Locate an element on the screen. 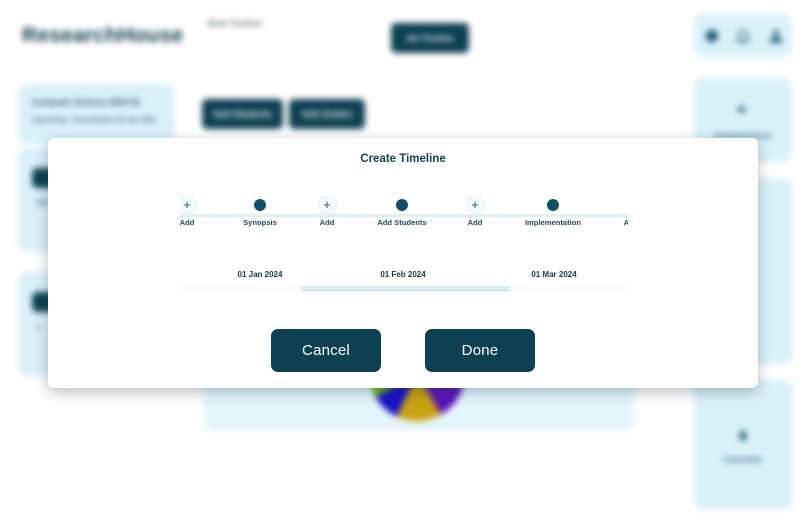 Image resolution: width=806 pixels, height=524 pixels. gear-icon is located at coordinates (710, 36).